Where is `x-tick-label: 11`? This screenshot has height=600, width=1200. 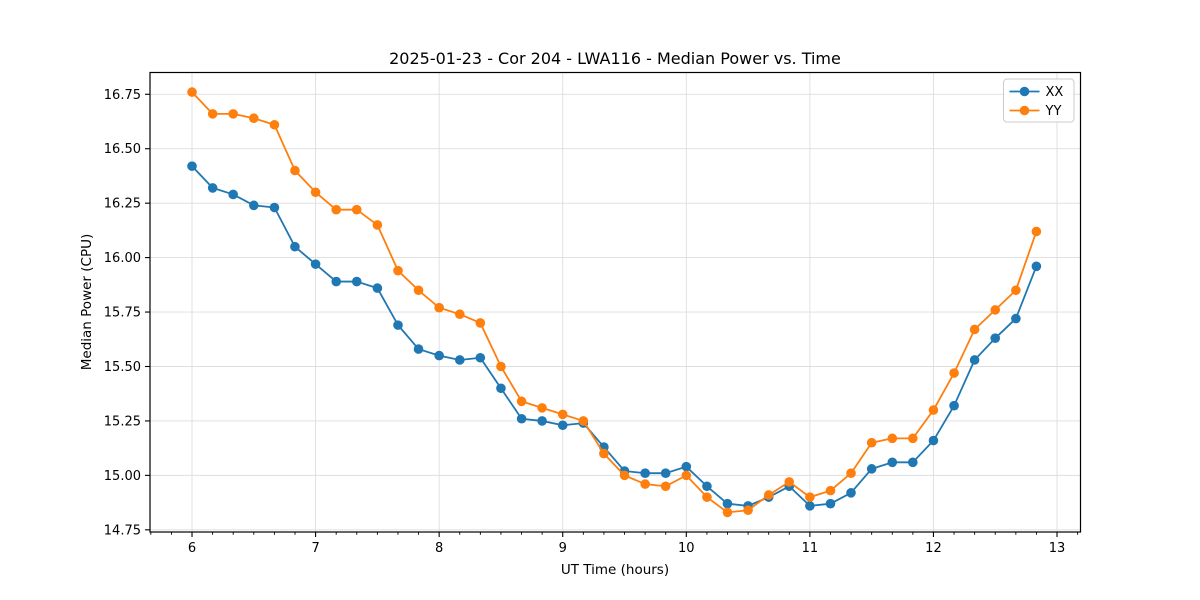 x-tick-label: 11 is located at coordinates (810, 548).